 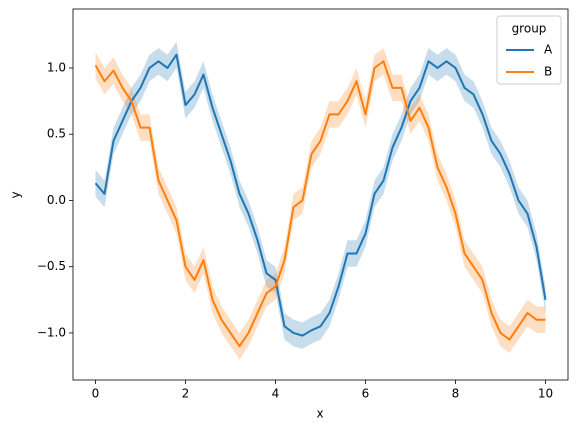 I want to click on x-tick-label: 10, so click(x=545, y=394).